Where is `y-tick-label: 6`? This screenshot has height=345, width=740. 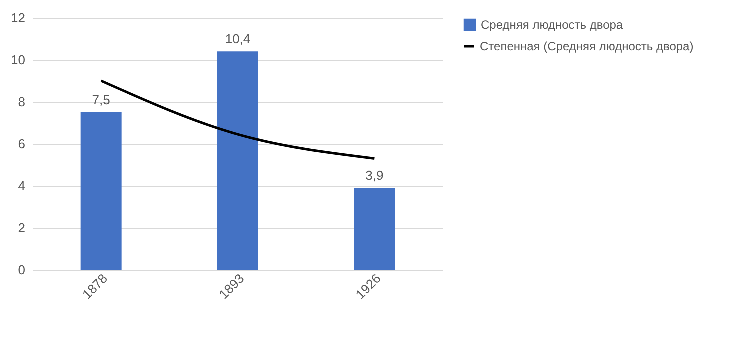 y-tick-label: 6 is located at coordinates (22, 144).